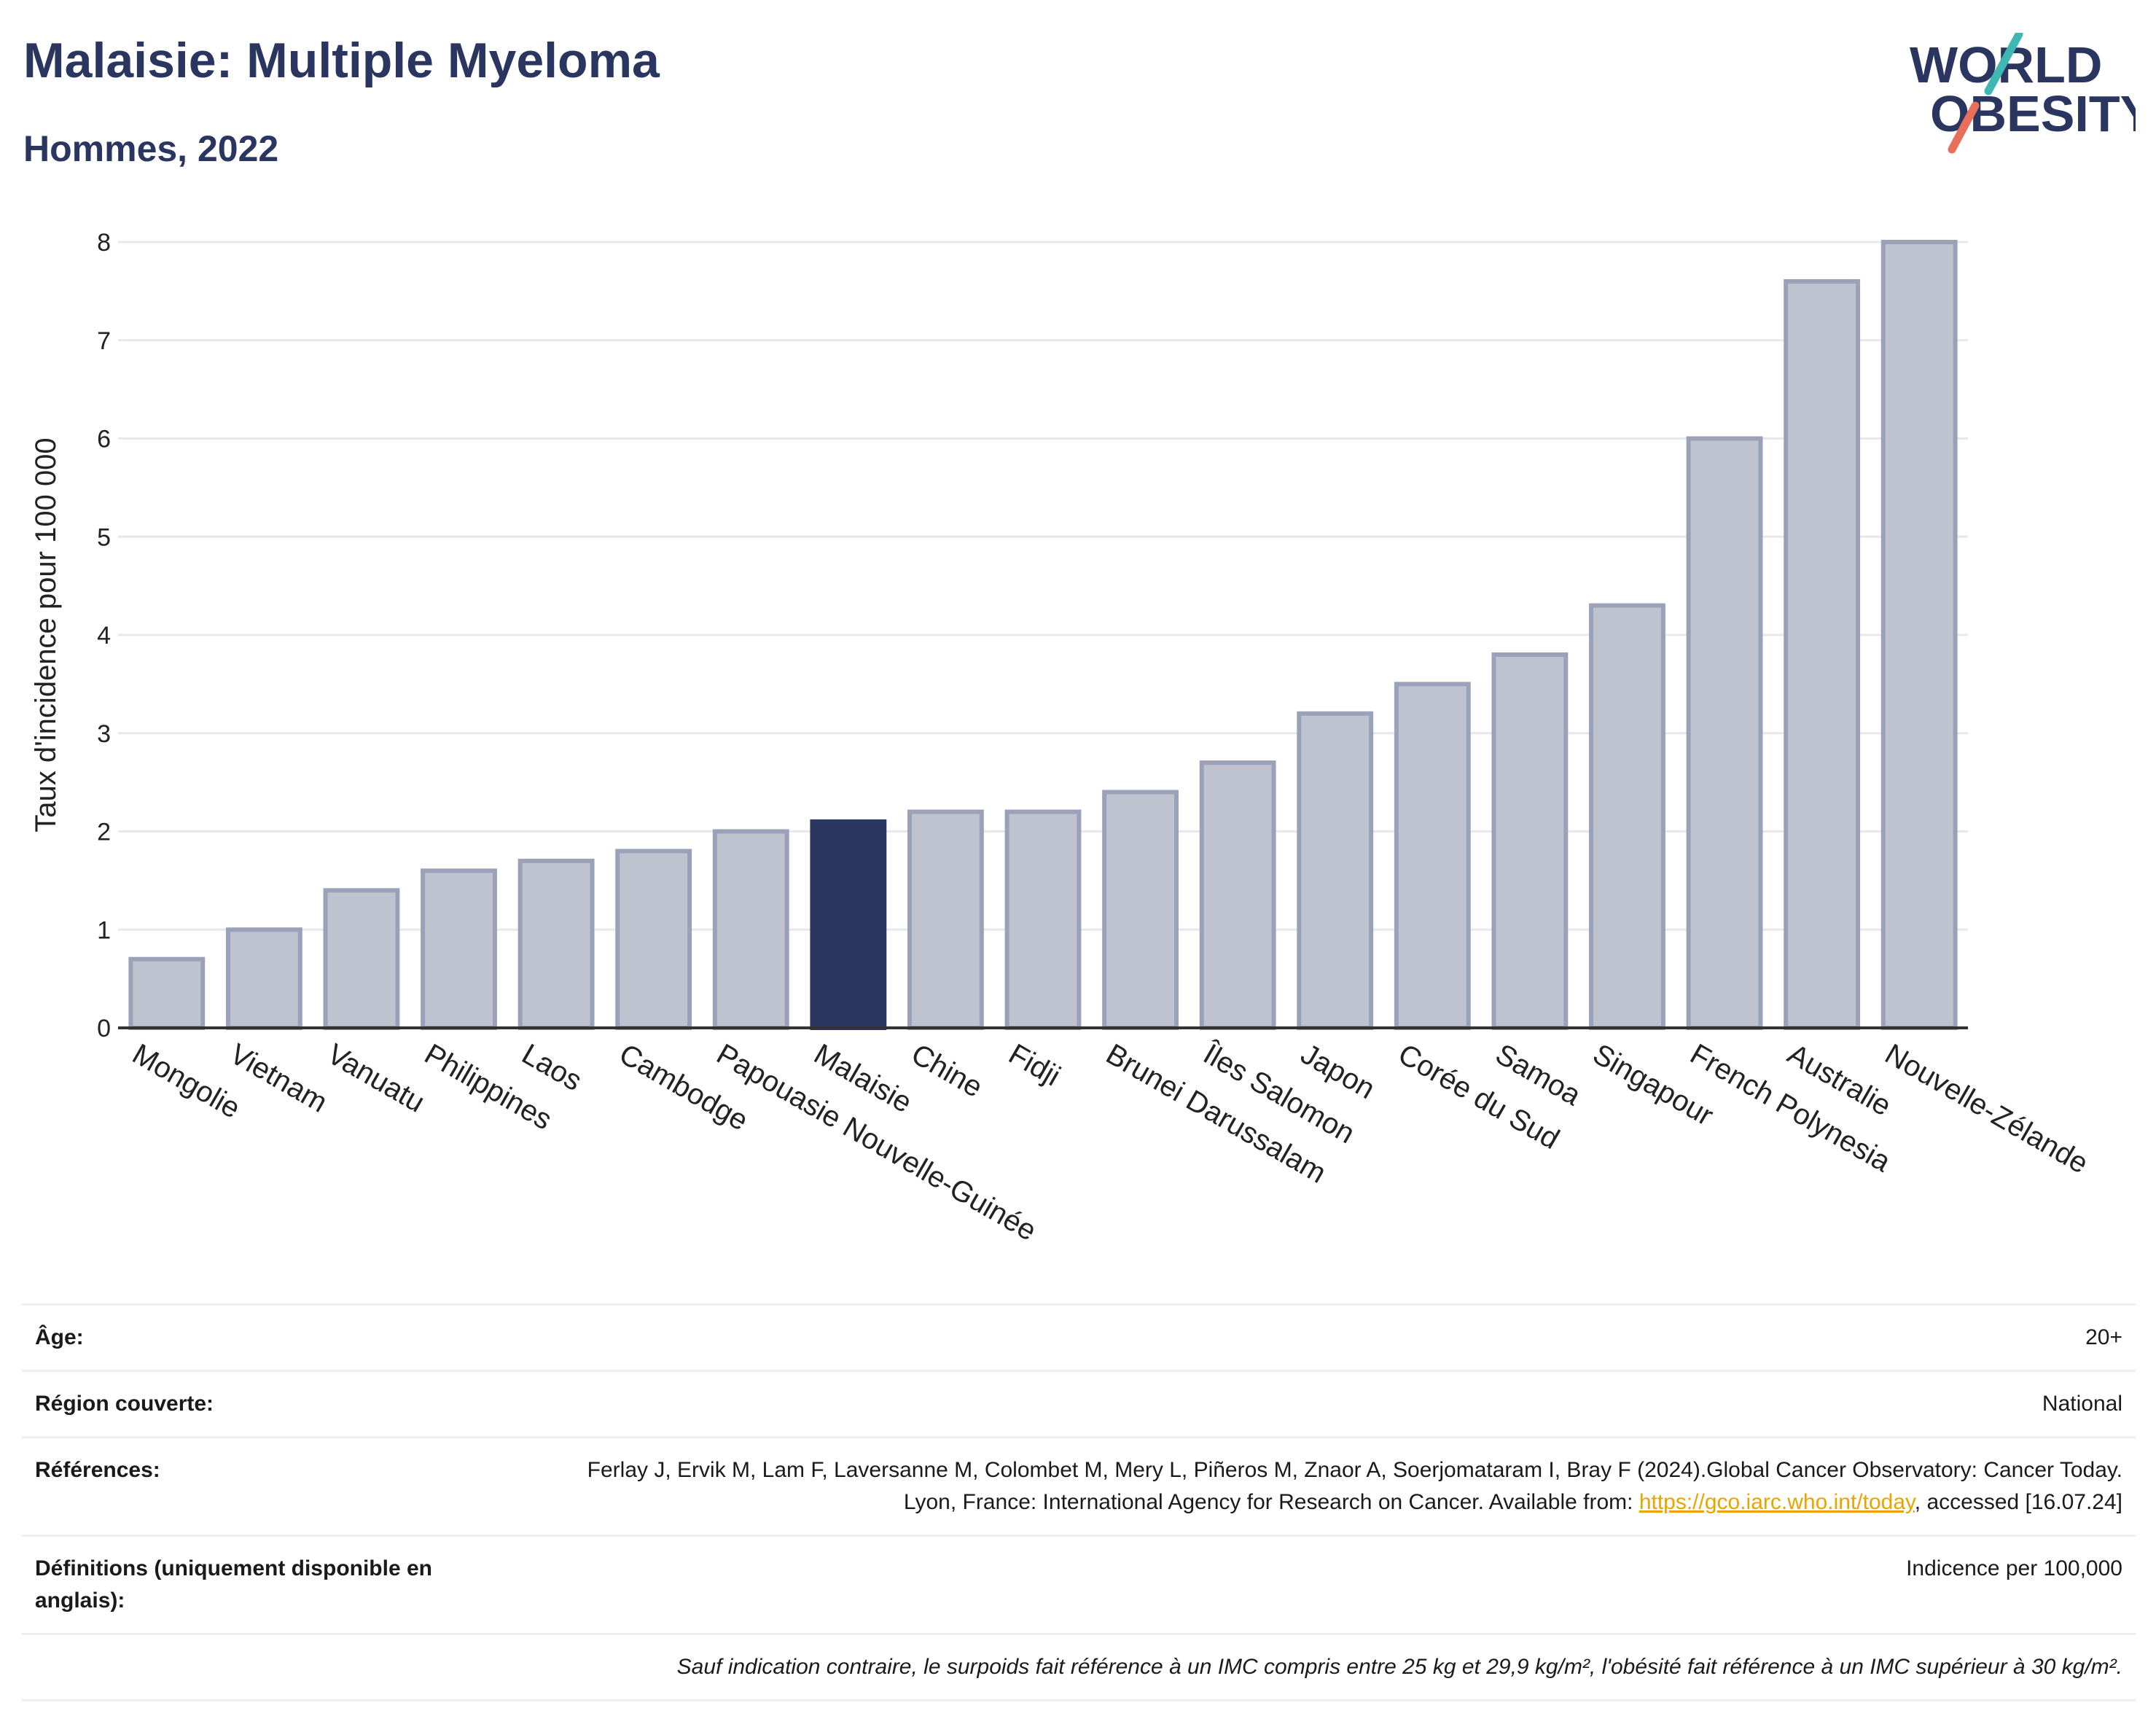 This screenshot has width=2156, height=1735. What do you see at coordinates (151, 148) in the screenshot?
I see `page-subtitle: Hommes, 2022` at bounding box center [151, 148].